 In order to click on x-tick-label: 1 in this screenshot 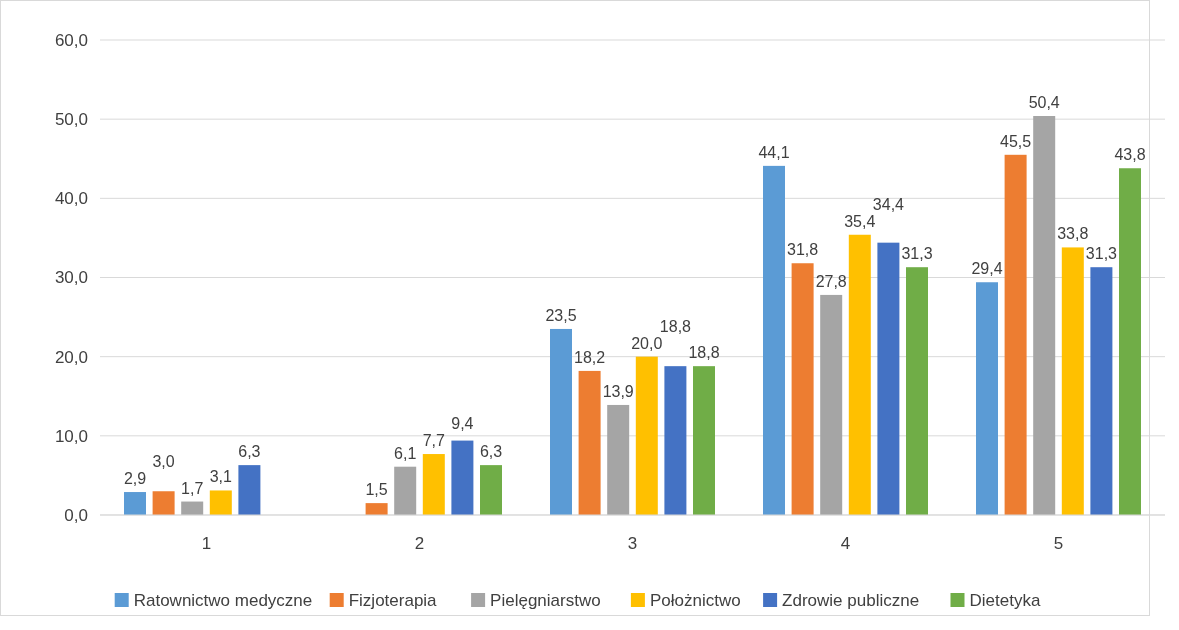, I will do `click(206, 543)`.